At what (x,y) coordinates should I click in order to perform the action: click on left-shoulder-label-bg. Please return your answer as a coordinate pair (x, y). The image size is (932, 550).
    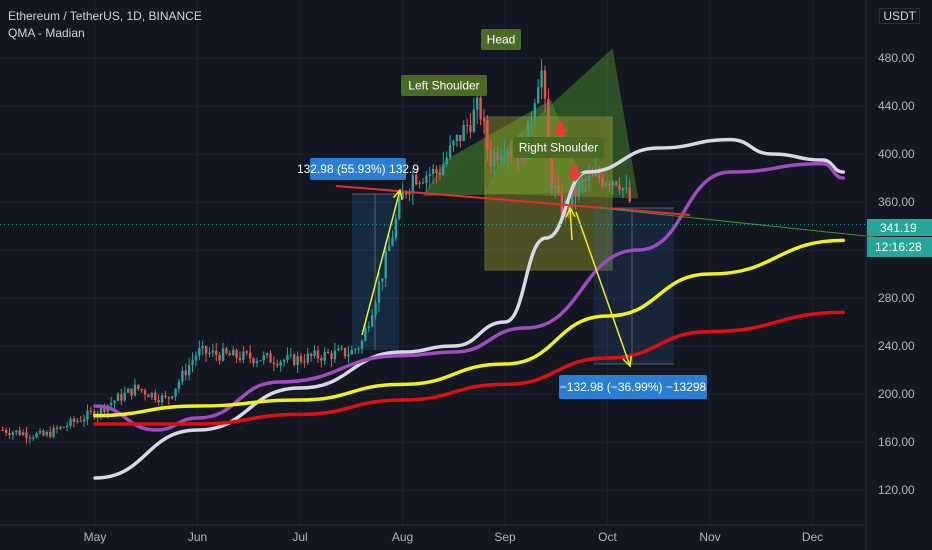
    Looking at the image, I should click on (444, 85).